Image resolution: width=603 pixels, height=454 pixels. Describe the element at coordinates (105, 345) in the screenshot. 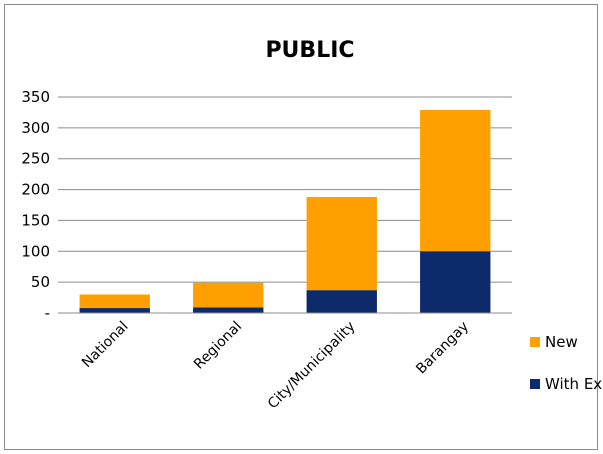

I see `x-tick-label: National` at that location.